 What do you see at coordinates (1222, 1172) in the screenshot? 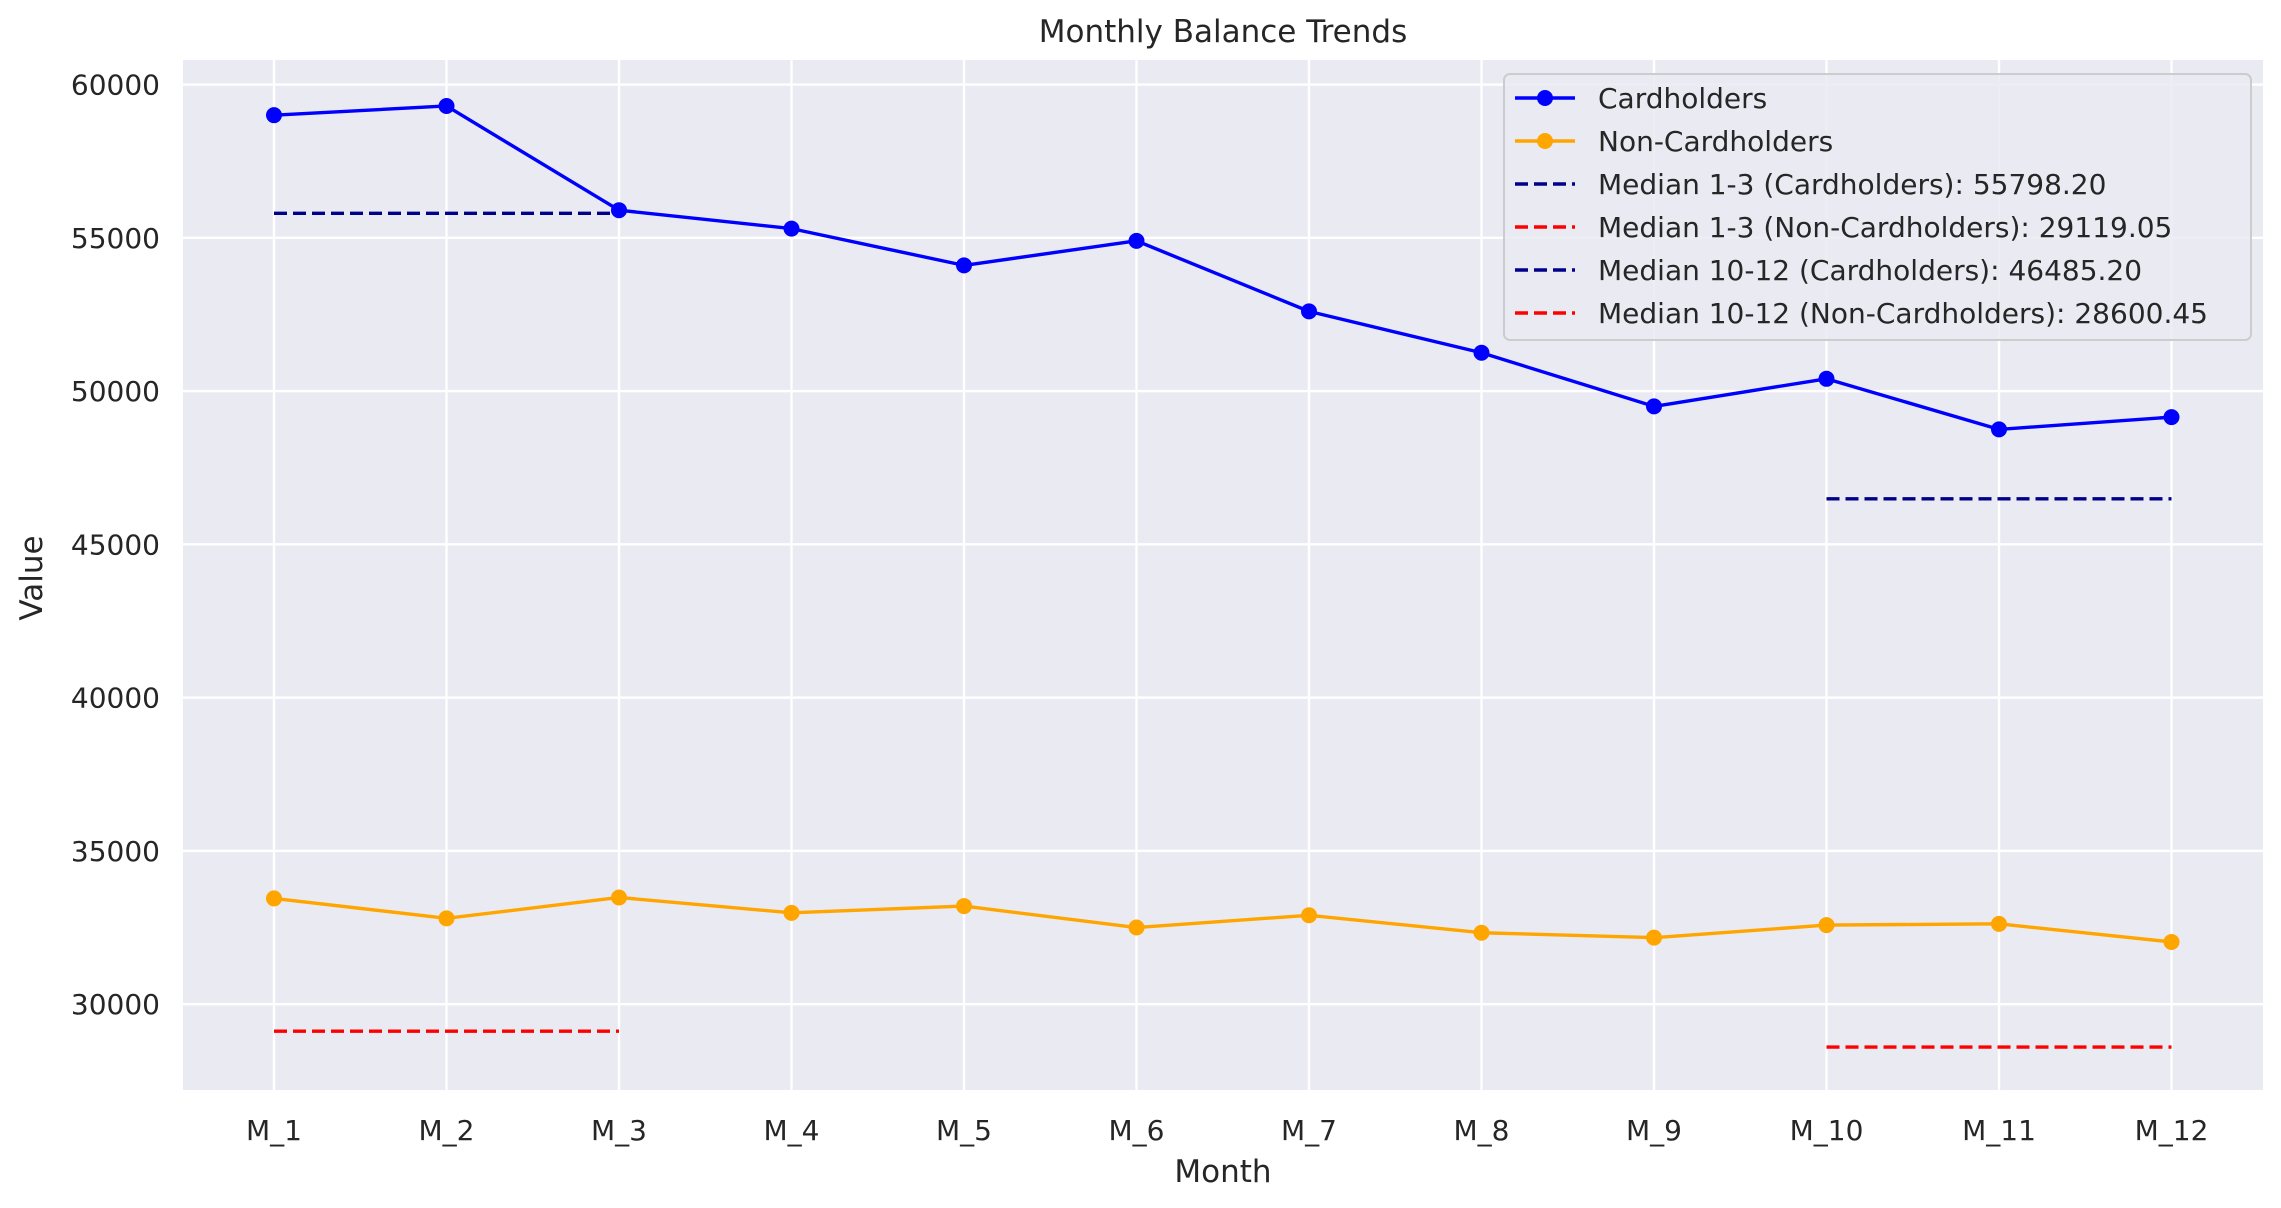
I see `x-axis-title: Month` at bounding box center [1222, 1172].